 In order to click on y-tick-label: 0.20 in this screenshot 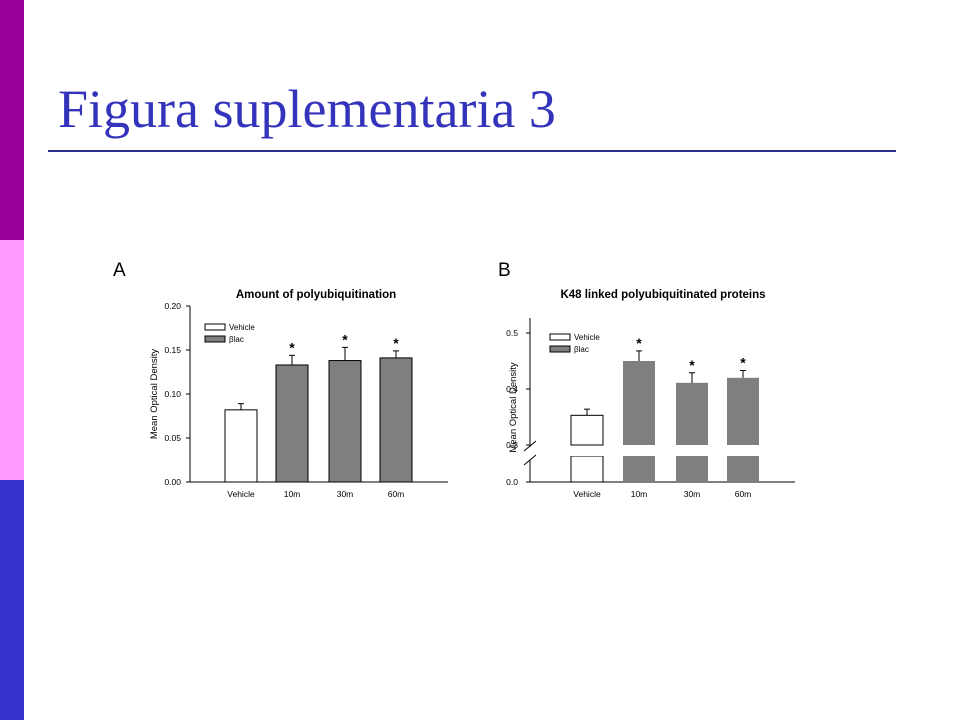, I will do `click(172, 306)`.